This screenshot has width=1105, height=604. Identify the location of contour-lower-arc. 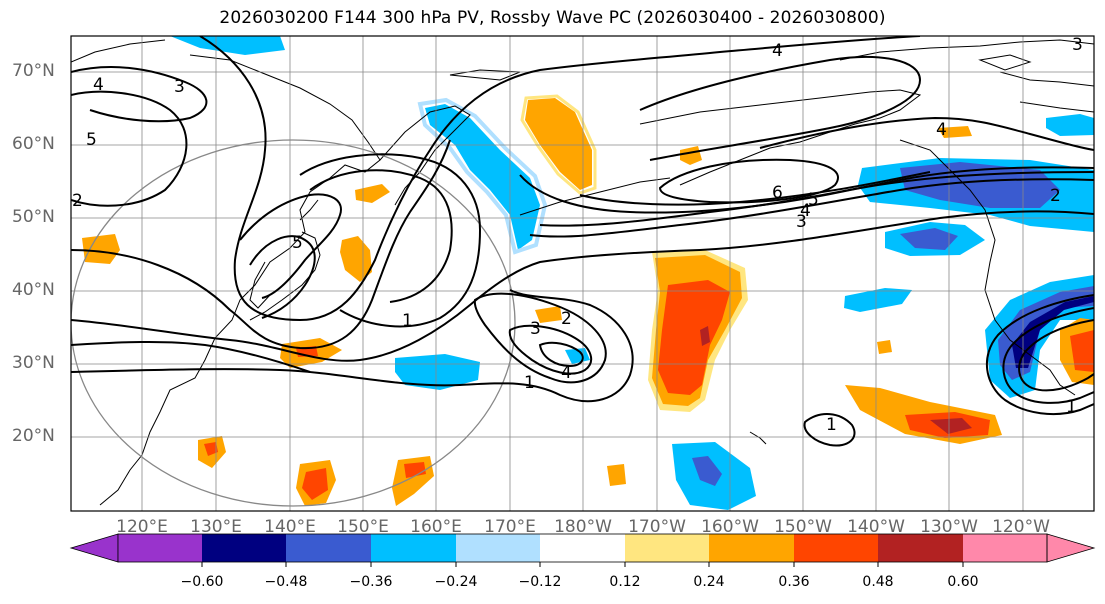
(191, 356).